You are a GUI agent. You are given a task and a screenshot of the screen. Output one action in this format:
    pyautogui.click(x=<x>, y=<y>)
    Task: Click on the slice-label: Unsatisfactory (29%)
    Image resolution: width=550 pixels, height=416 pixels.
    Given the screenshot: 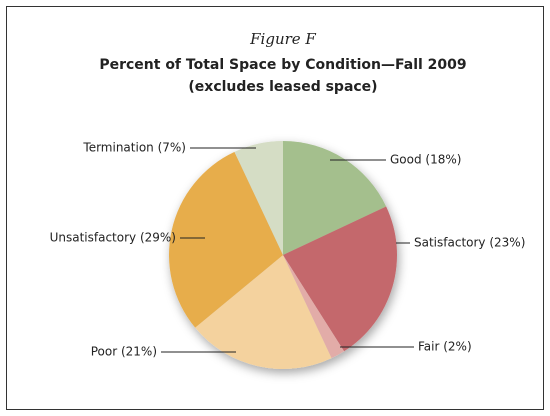 What is the action you would take?
    pyautogui.click(x=113, y=238)
    